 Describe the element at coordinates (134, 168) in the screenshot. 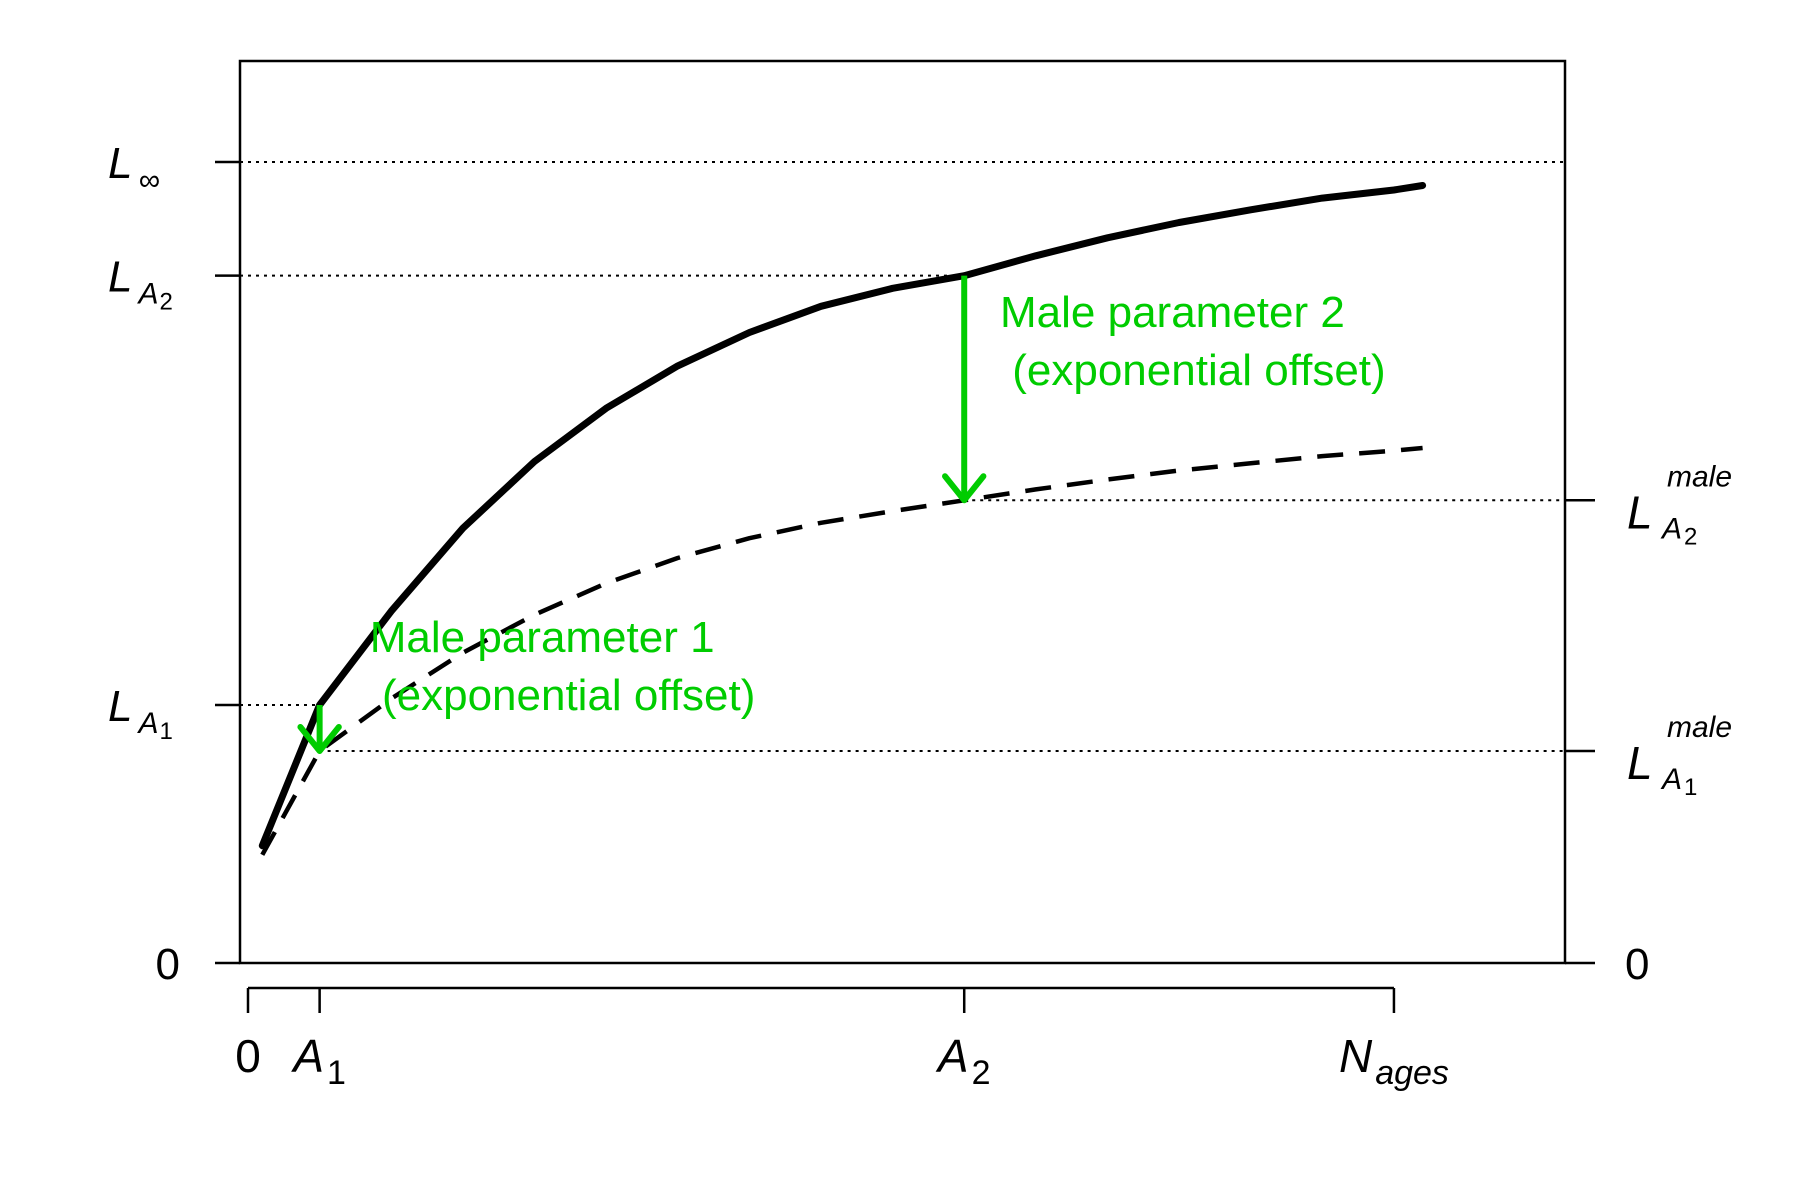

I see `y-left-tick-label: L ∞` at that location.